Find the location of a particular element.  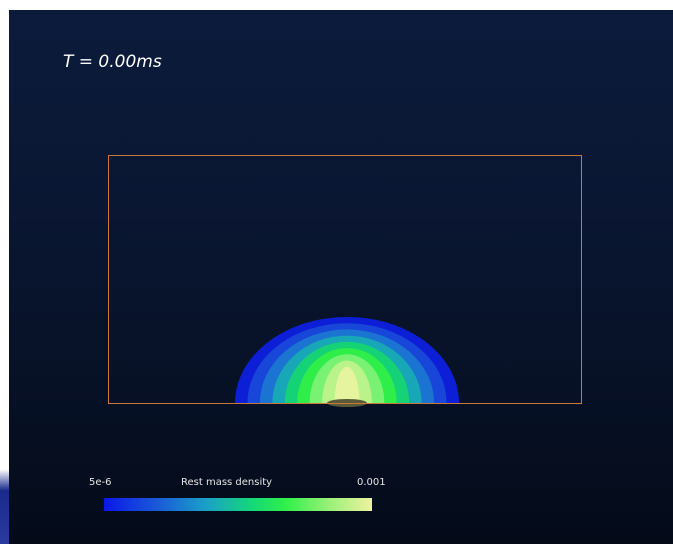

colorbar-max-label: 0.001 is located at coordinates (371, 482).